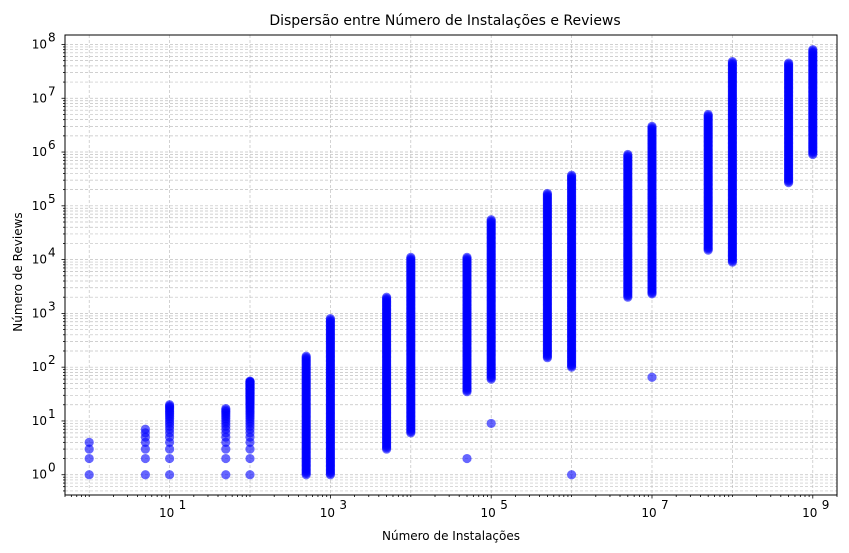 This screenshot has width=849, height=553. Describe the element at coordinates (52, 199) in the screenshot. I see `y-tick-exponent: 5` at that location.